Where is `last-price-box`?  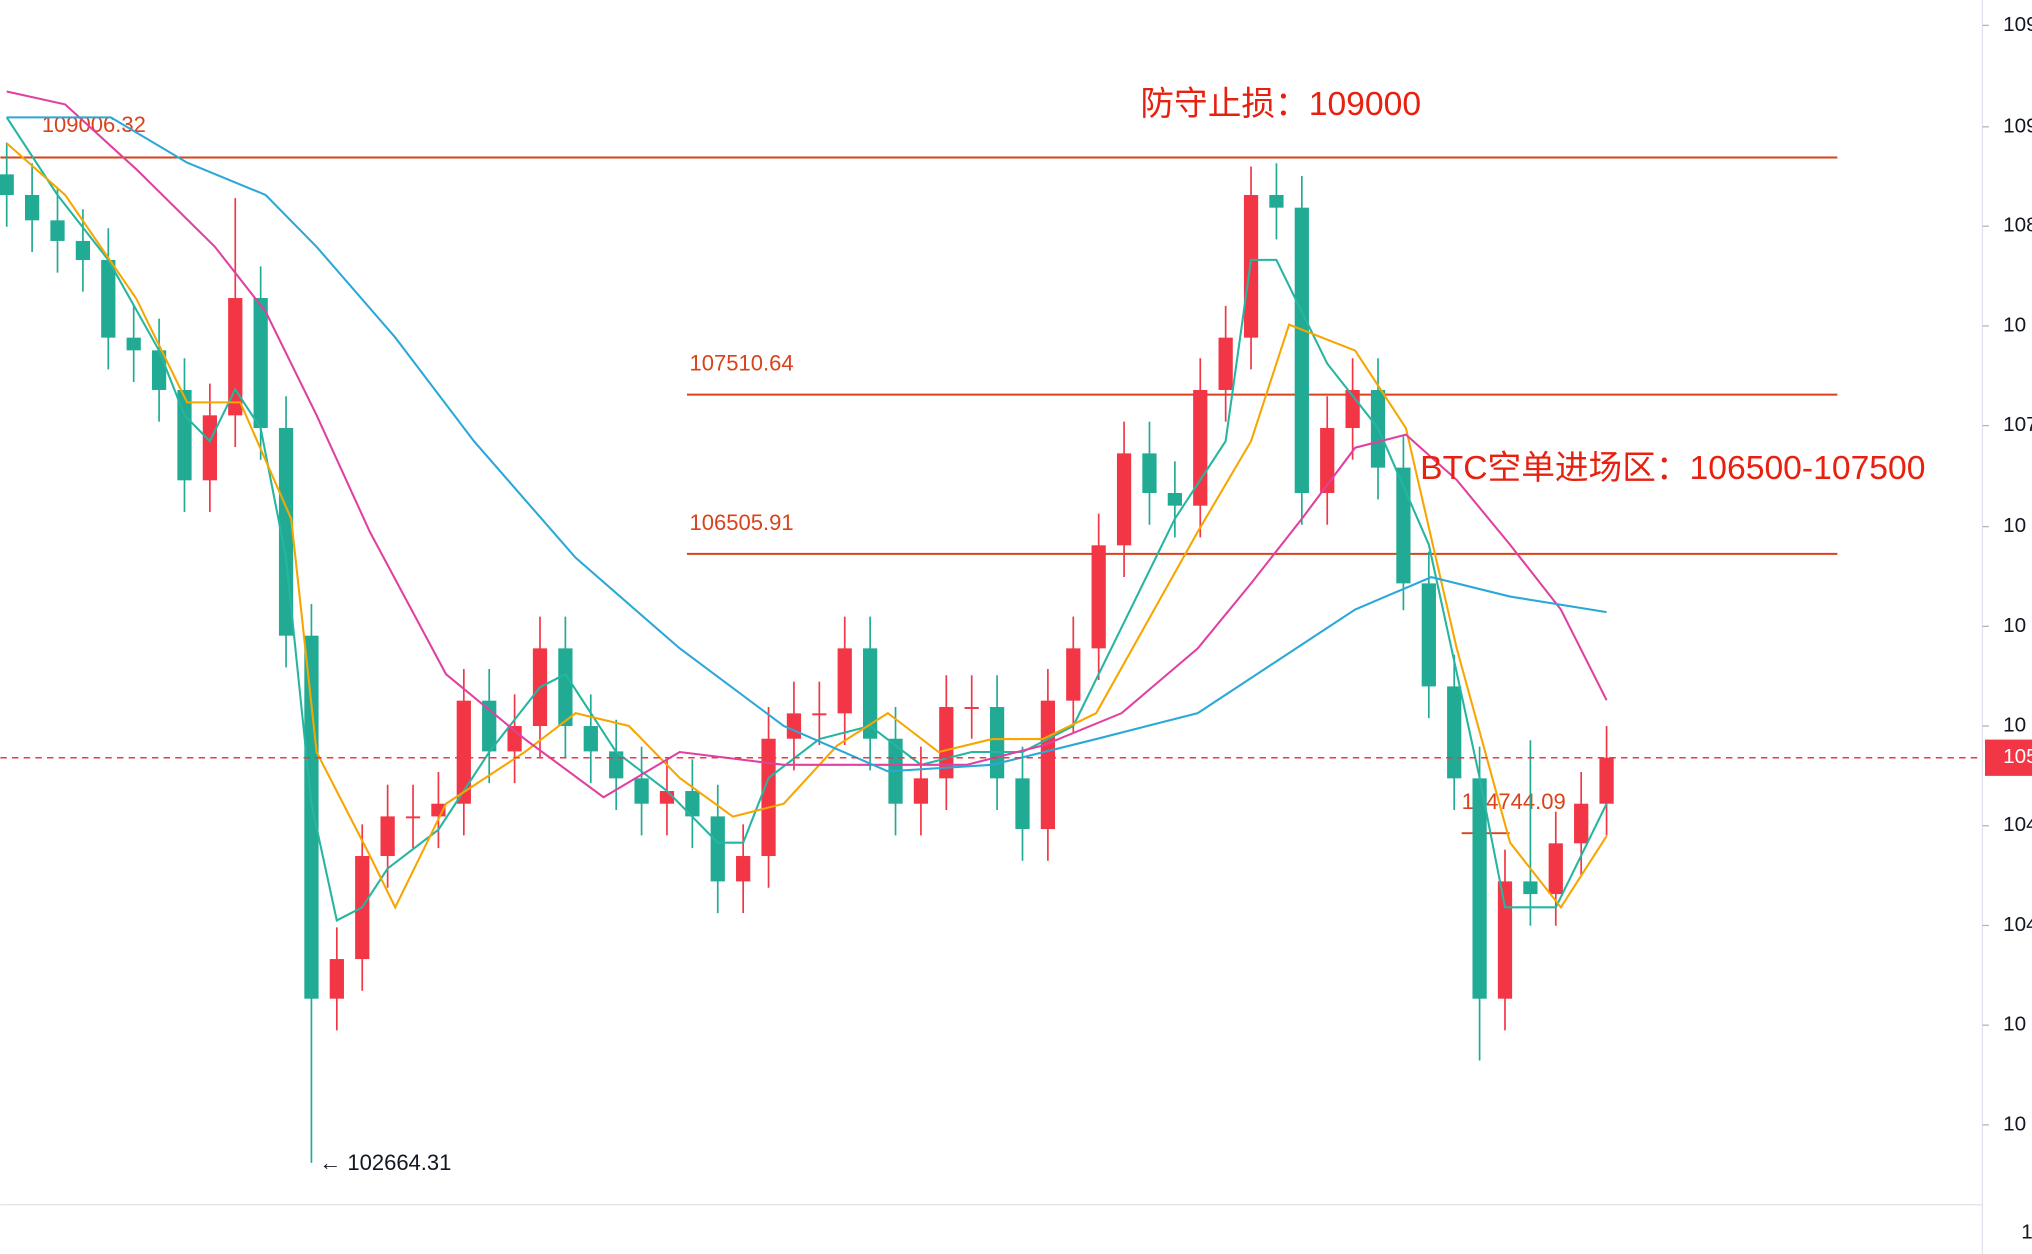
last-price-box is located at coordinates (2008, 757).